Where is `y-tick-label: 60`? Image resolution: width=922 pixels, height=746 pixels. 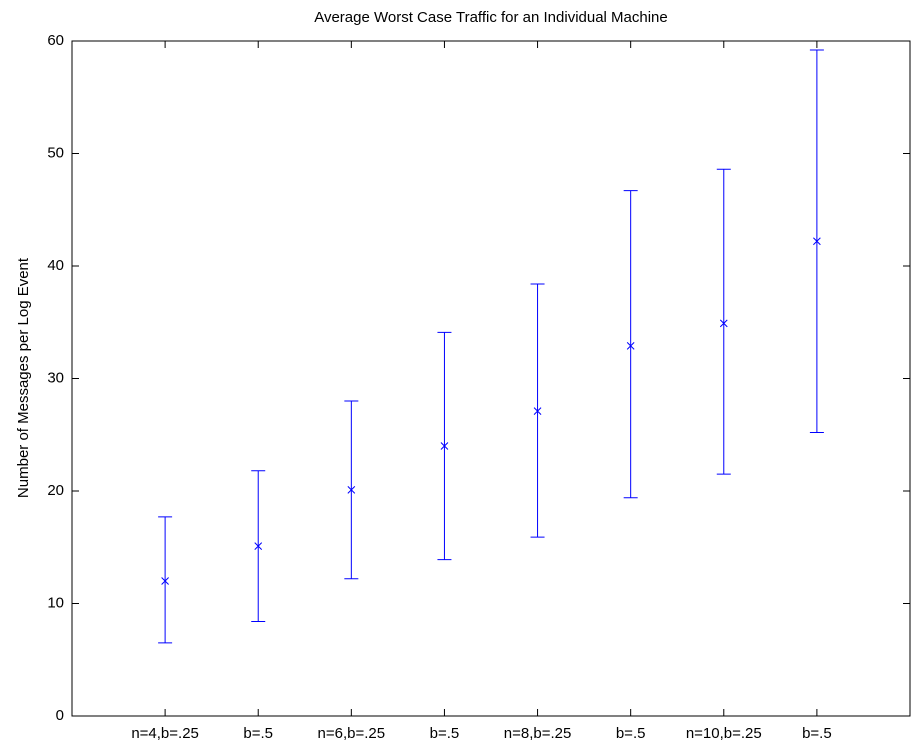
y-tick-label: 60 is located at coordinates (55, 40).